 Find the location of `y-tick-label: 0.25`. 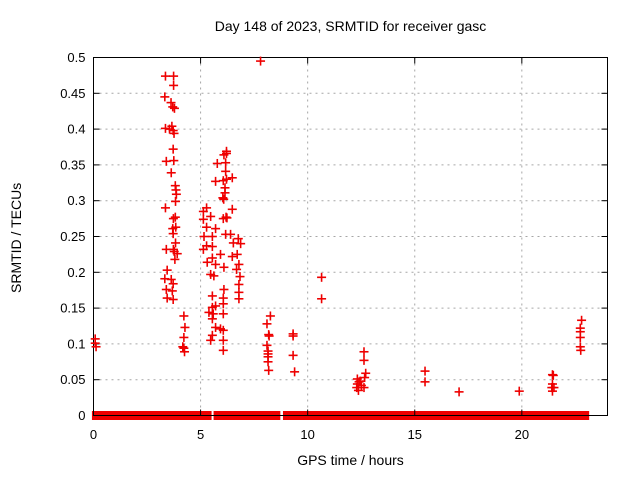

y-tick-label: 0.25 is located at coordinates (72, 236).